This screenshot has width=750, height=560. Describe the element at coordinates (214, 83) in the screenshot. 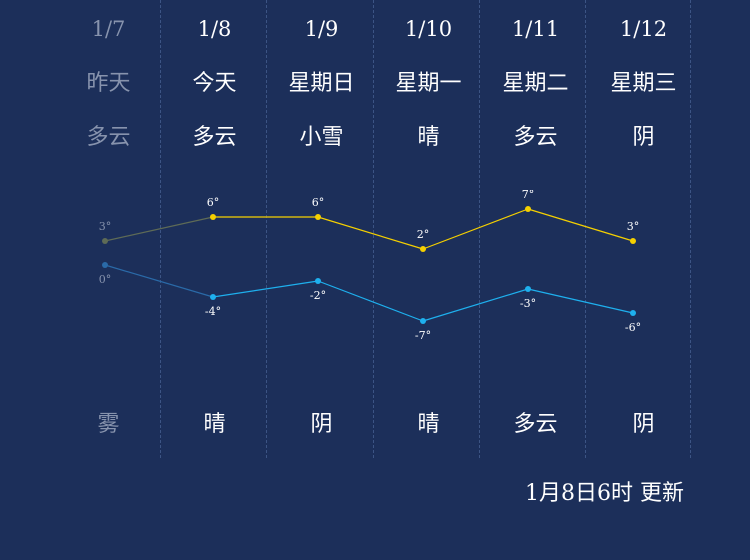

I see `weekday-label: 今天` at that location.